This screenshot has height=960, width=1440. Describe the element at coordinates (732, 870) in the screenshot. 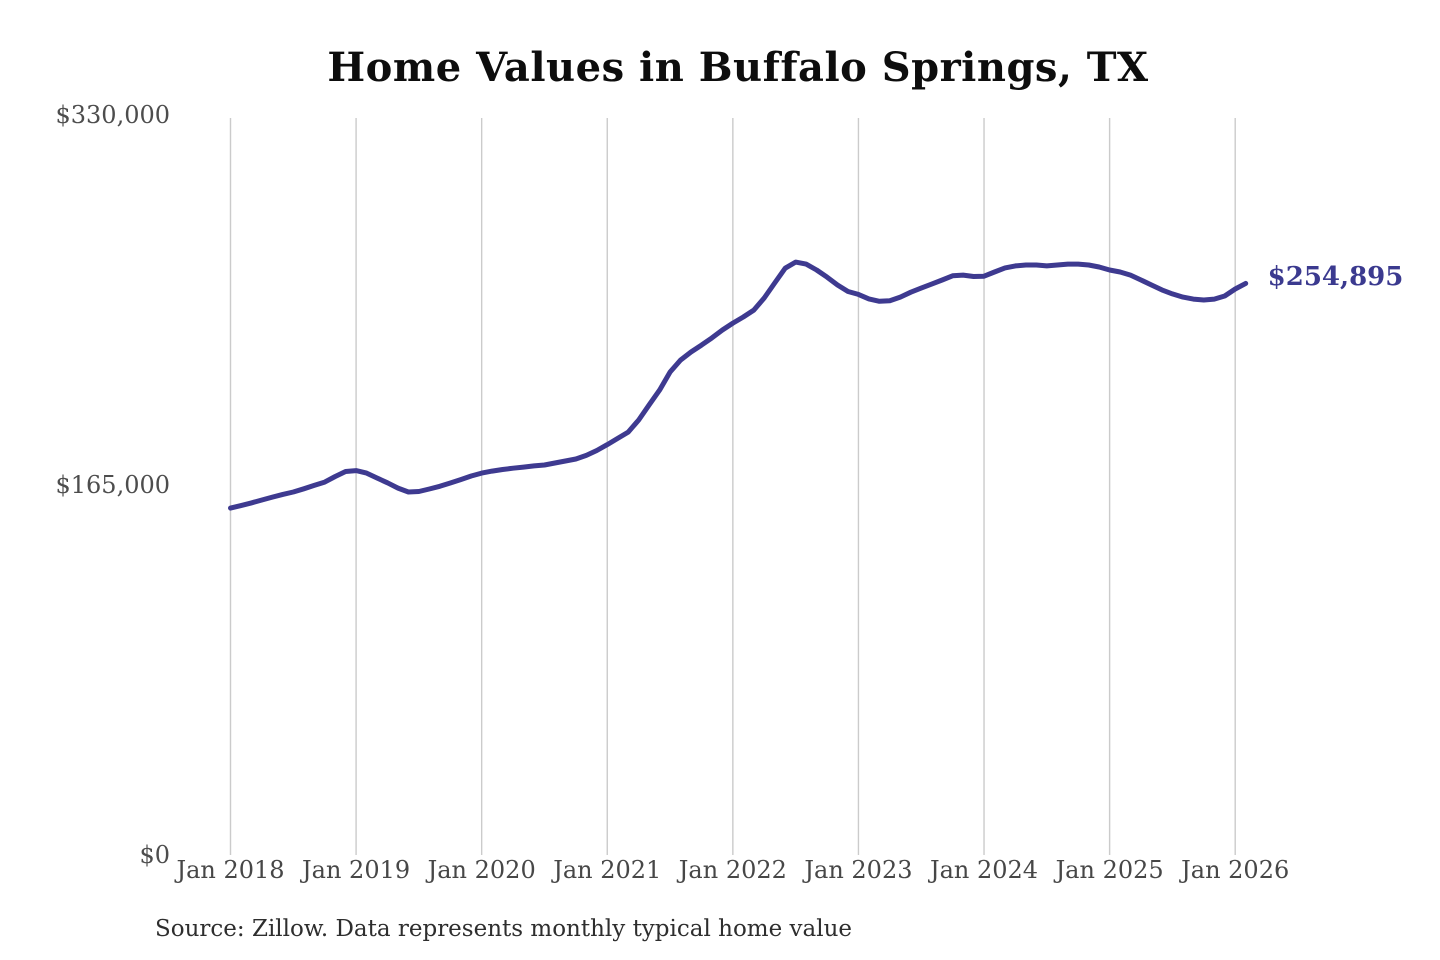

I see `x-axis-tick-jan-2022: Jan 2022` at that location.